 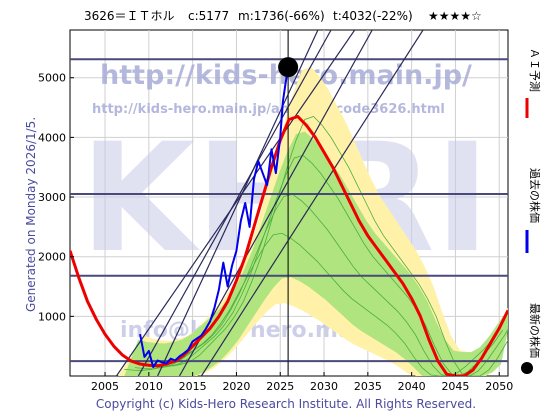 I want to click on x-tick-label: 2050, so click(x=499, y=386).